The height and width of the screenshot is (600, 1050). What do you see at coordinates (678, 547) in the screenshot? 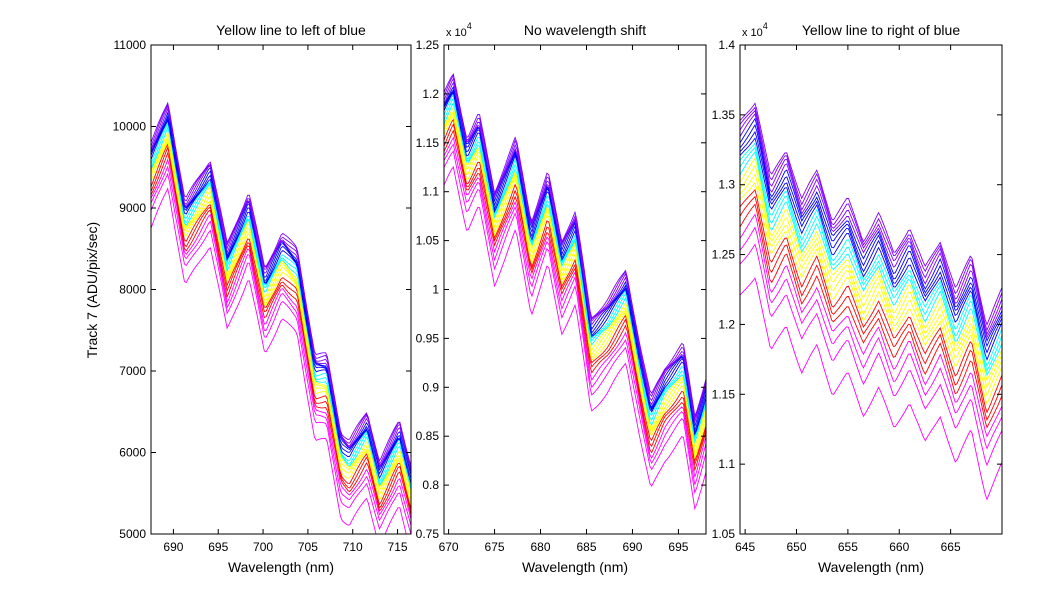
I see `x-tick-label: 695` at bounding box center [678, 547].